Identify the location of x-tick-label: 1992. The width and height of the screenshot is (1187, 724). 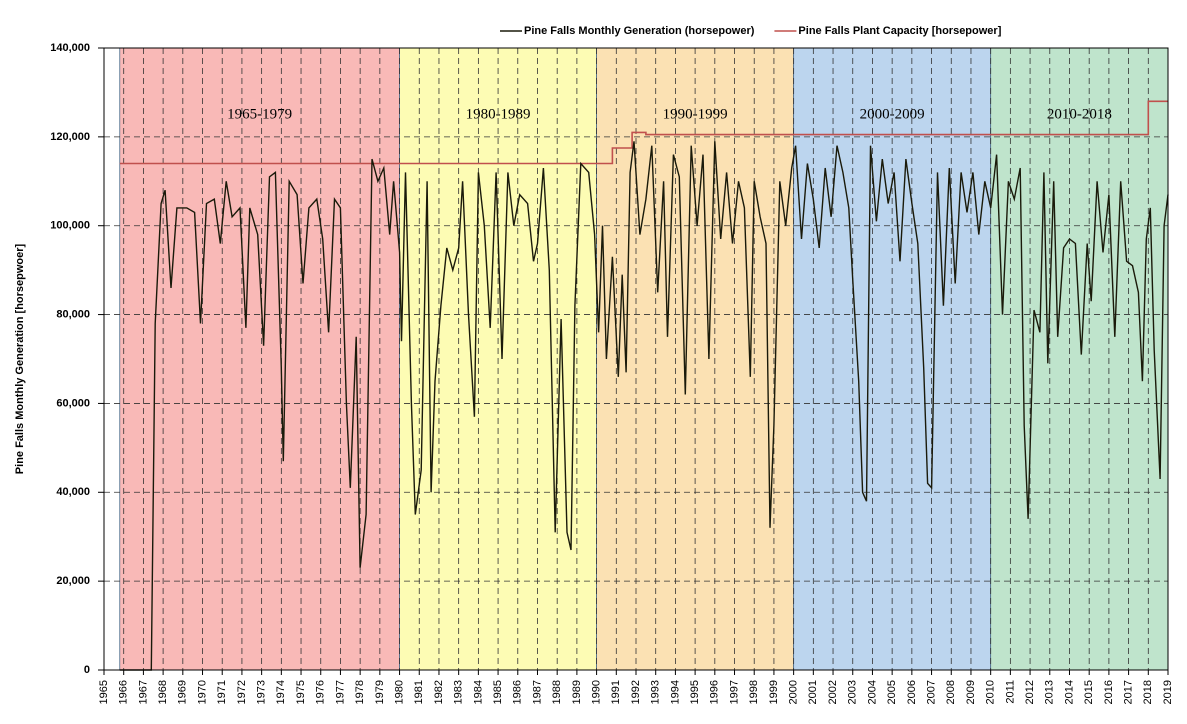
(636, 692).